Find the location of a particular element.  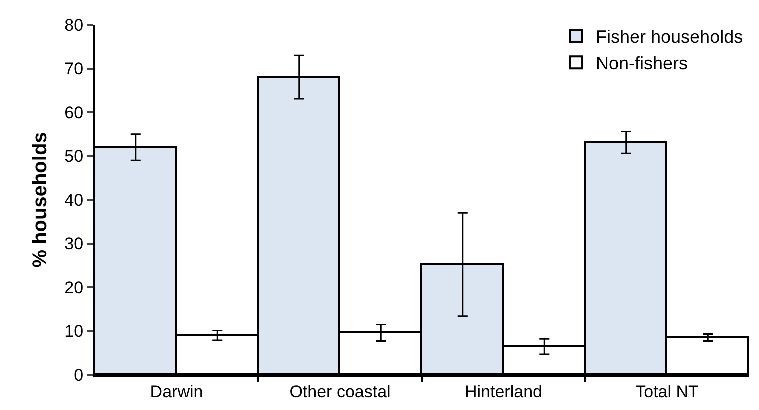

x-tick-label: Hinterland is located at coordinates (503, 392).